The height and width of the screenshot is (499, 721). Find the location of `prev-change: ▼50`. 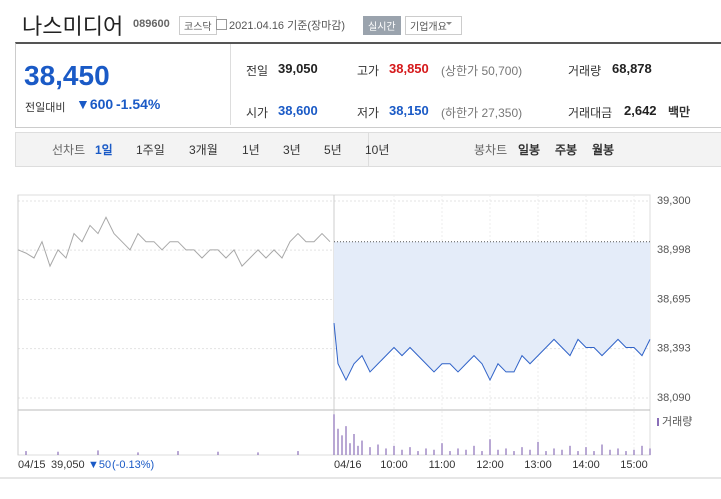

prev-change: ▼50 is located at coordinates (99, 465).